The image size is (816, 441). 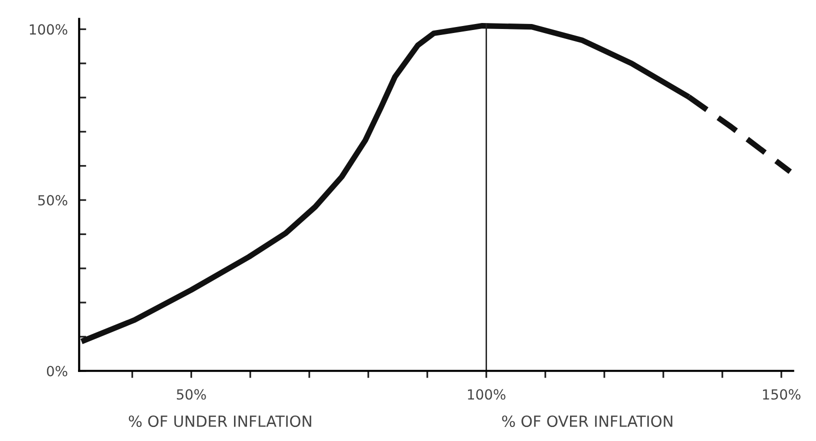 What do you see at coordinates (487, 394) in the screenshot?
I see `x-tick-label: 100%` at bounding box center [487, 394].